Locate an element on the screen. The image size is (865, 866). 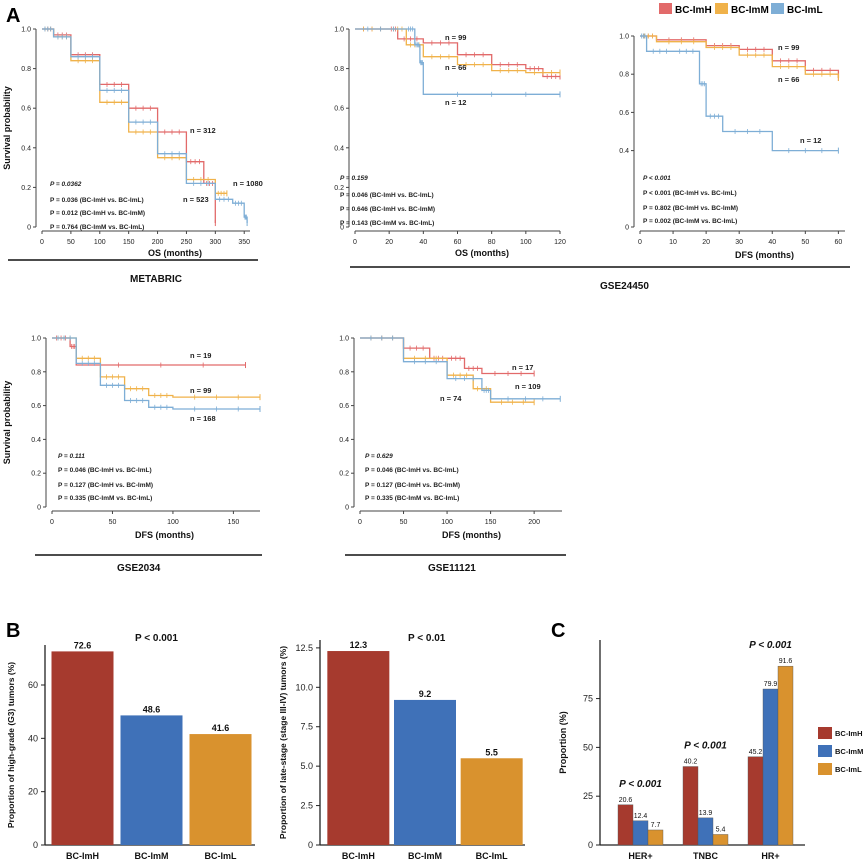
bar-imh_bar is located at coordinates (755, 801).